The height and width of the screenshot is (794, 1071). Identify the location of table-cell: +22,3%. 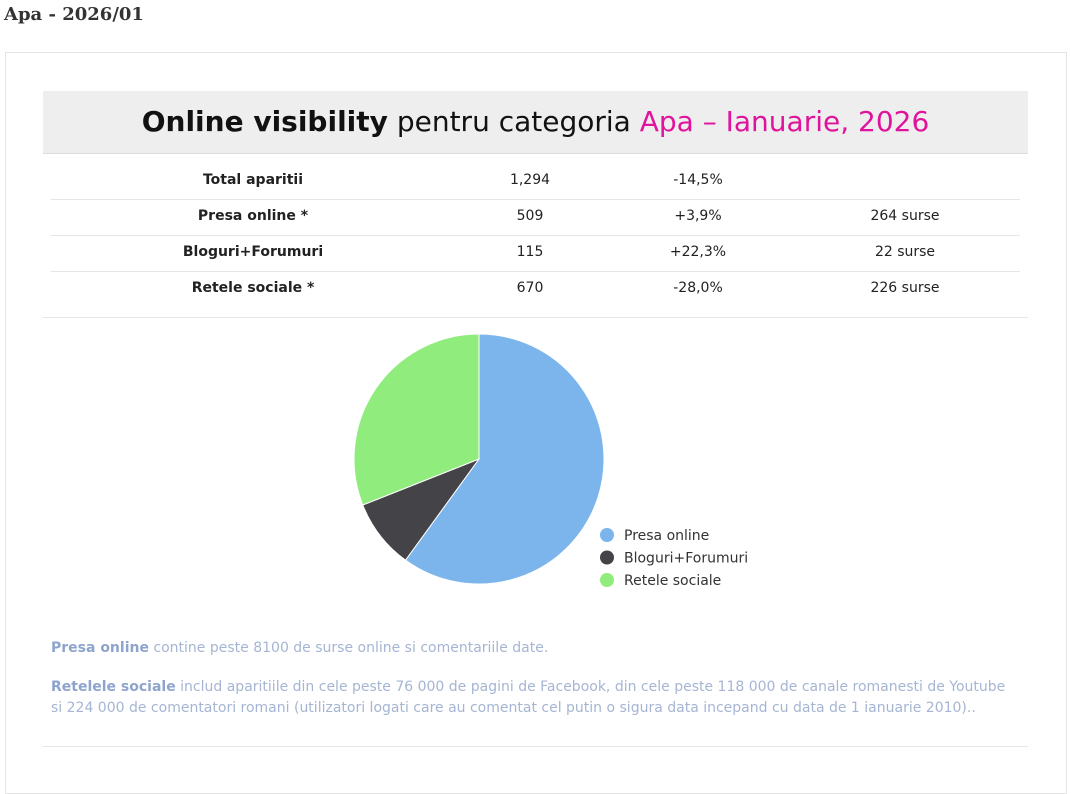
(698, 252).